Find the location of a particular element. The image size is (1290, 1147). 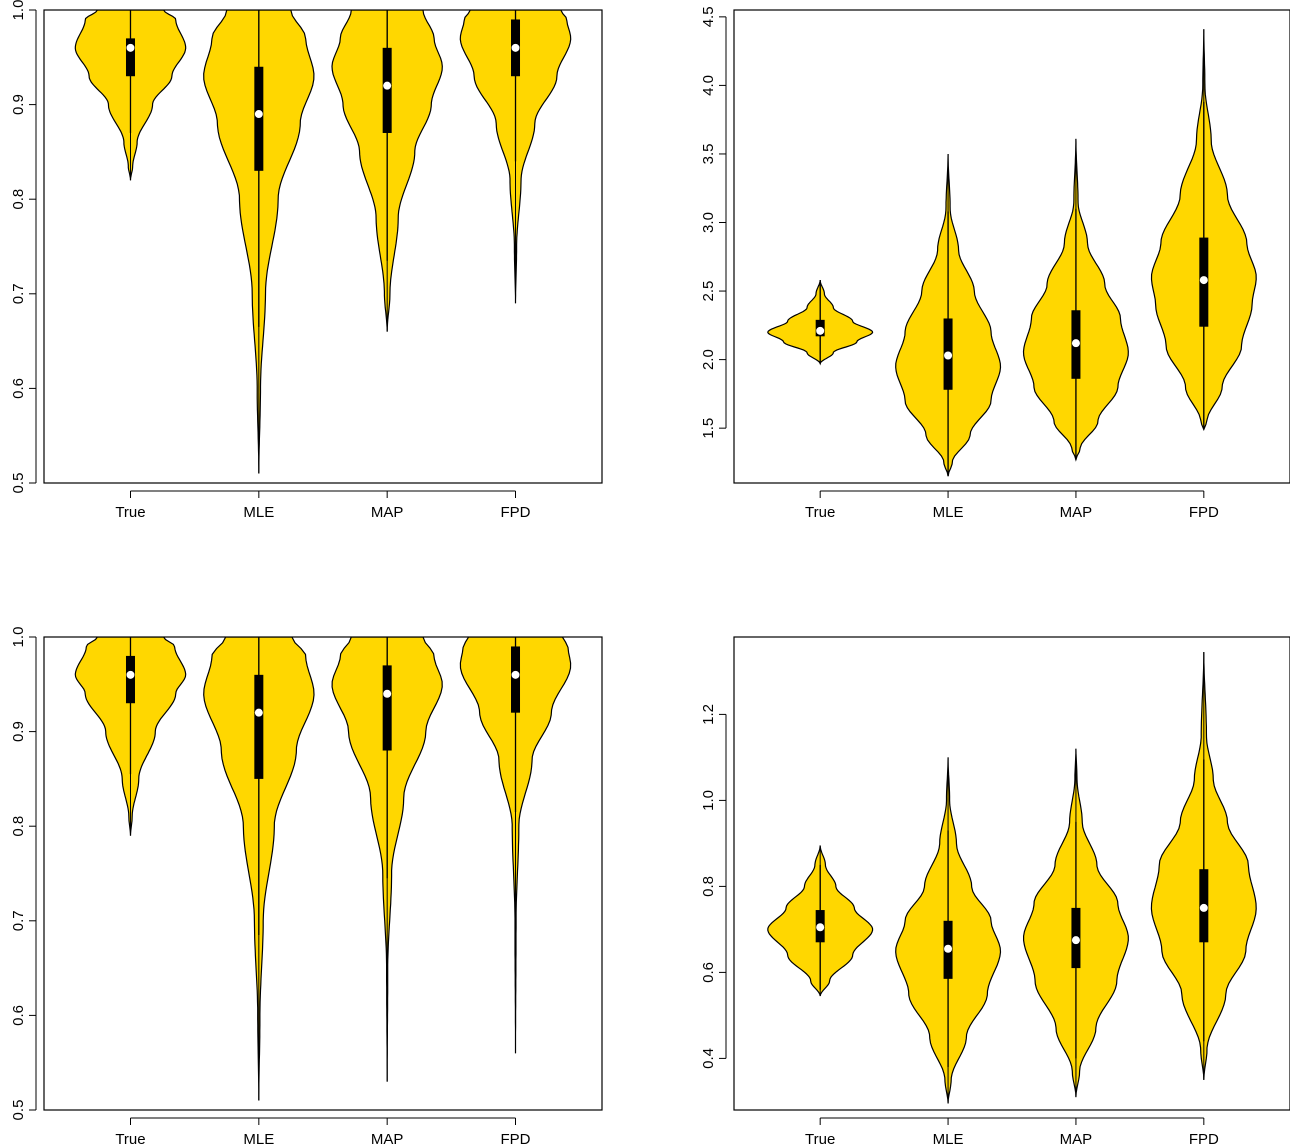

iqr-box-fpd is located at coordinates (516, 679).